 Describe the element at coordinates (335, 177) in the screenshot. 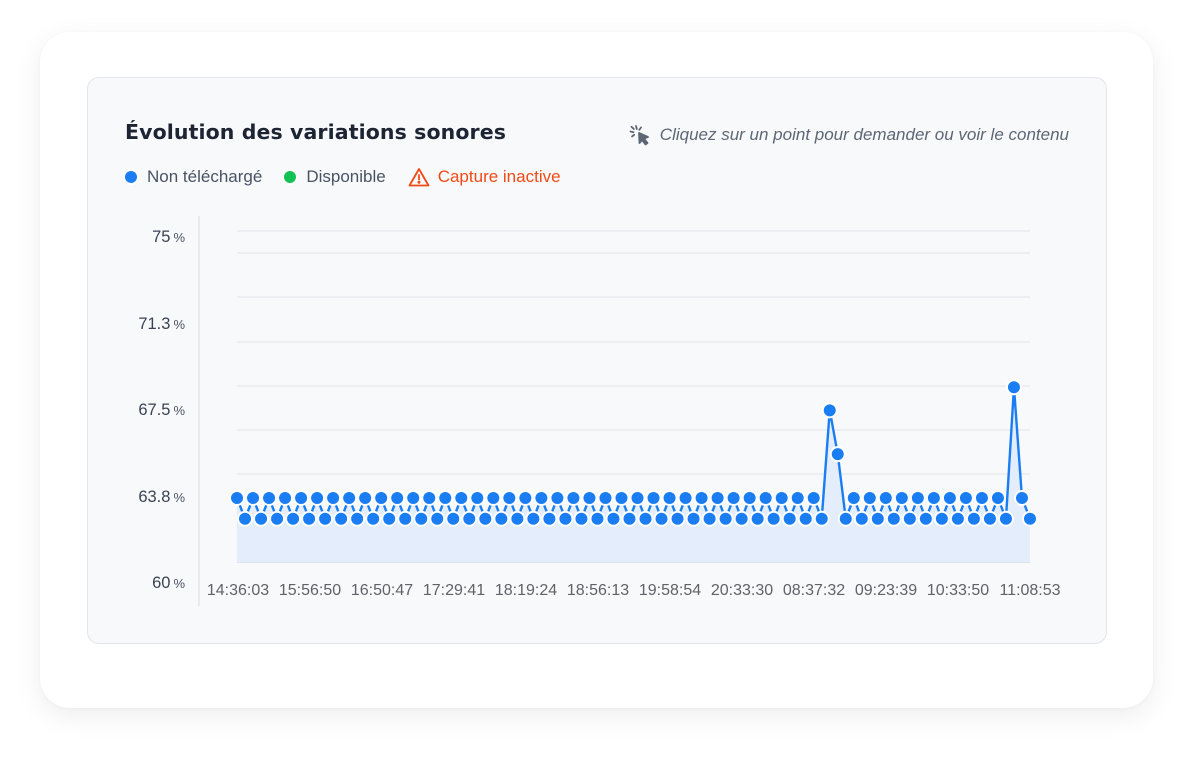

I see `legend-item-disponible: Disponible` at that location.